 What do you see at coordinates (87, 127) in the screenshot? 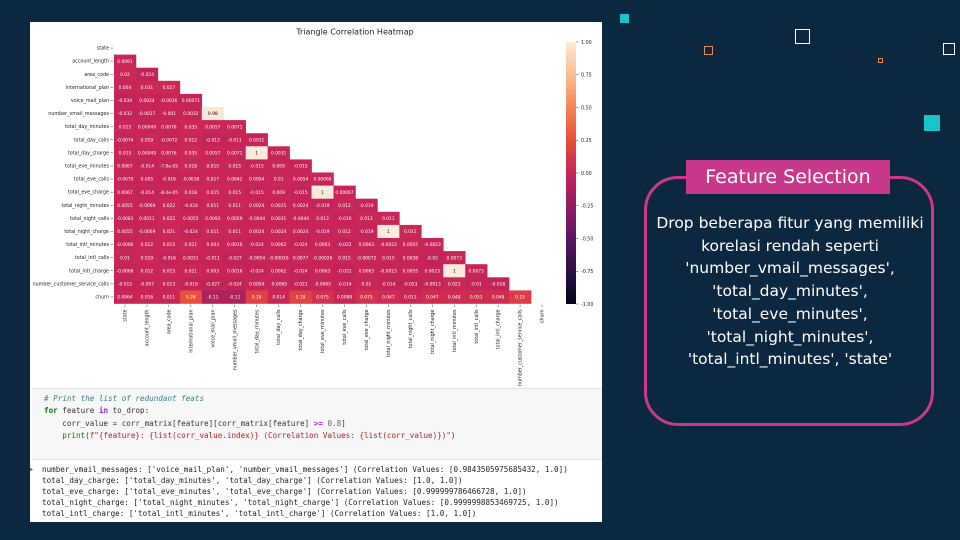
I see `heatmap-y-label: total_day_minutes` at bounding box center [87, 127].